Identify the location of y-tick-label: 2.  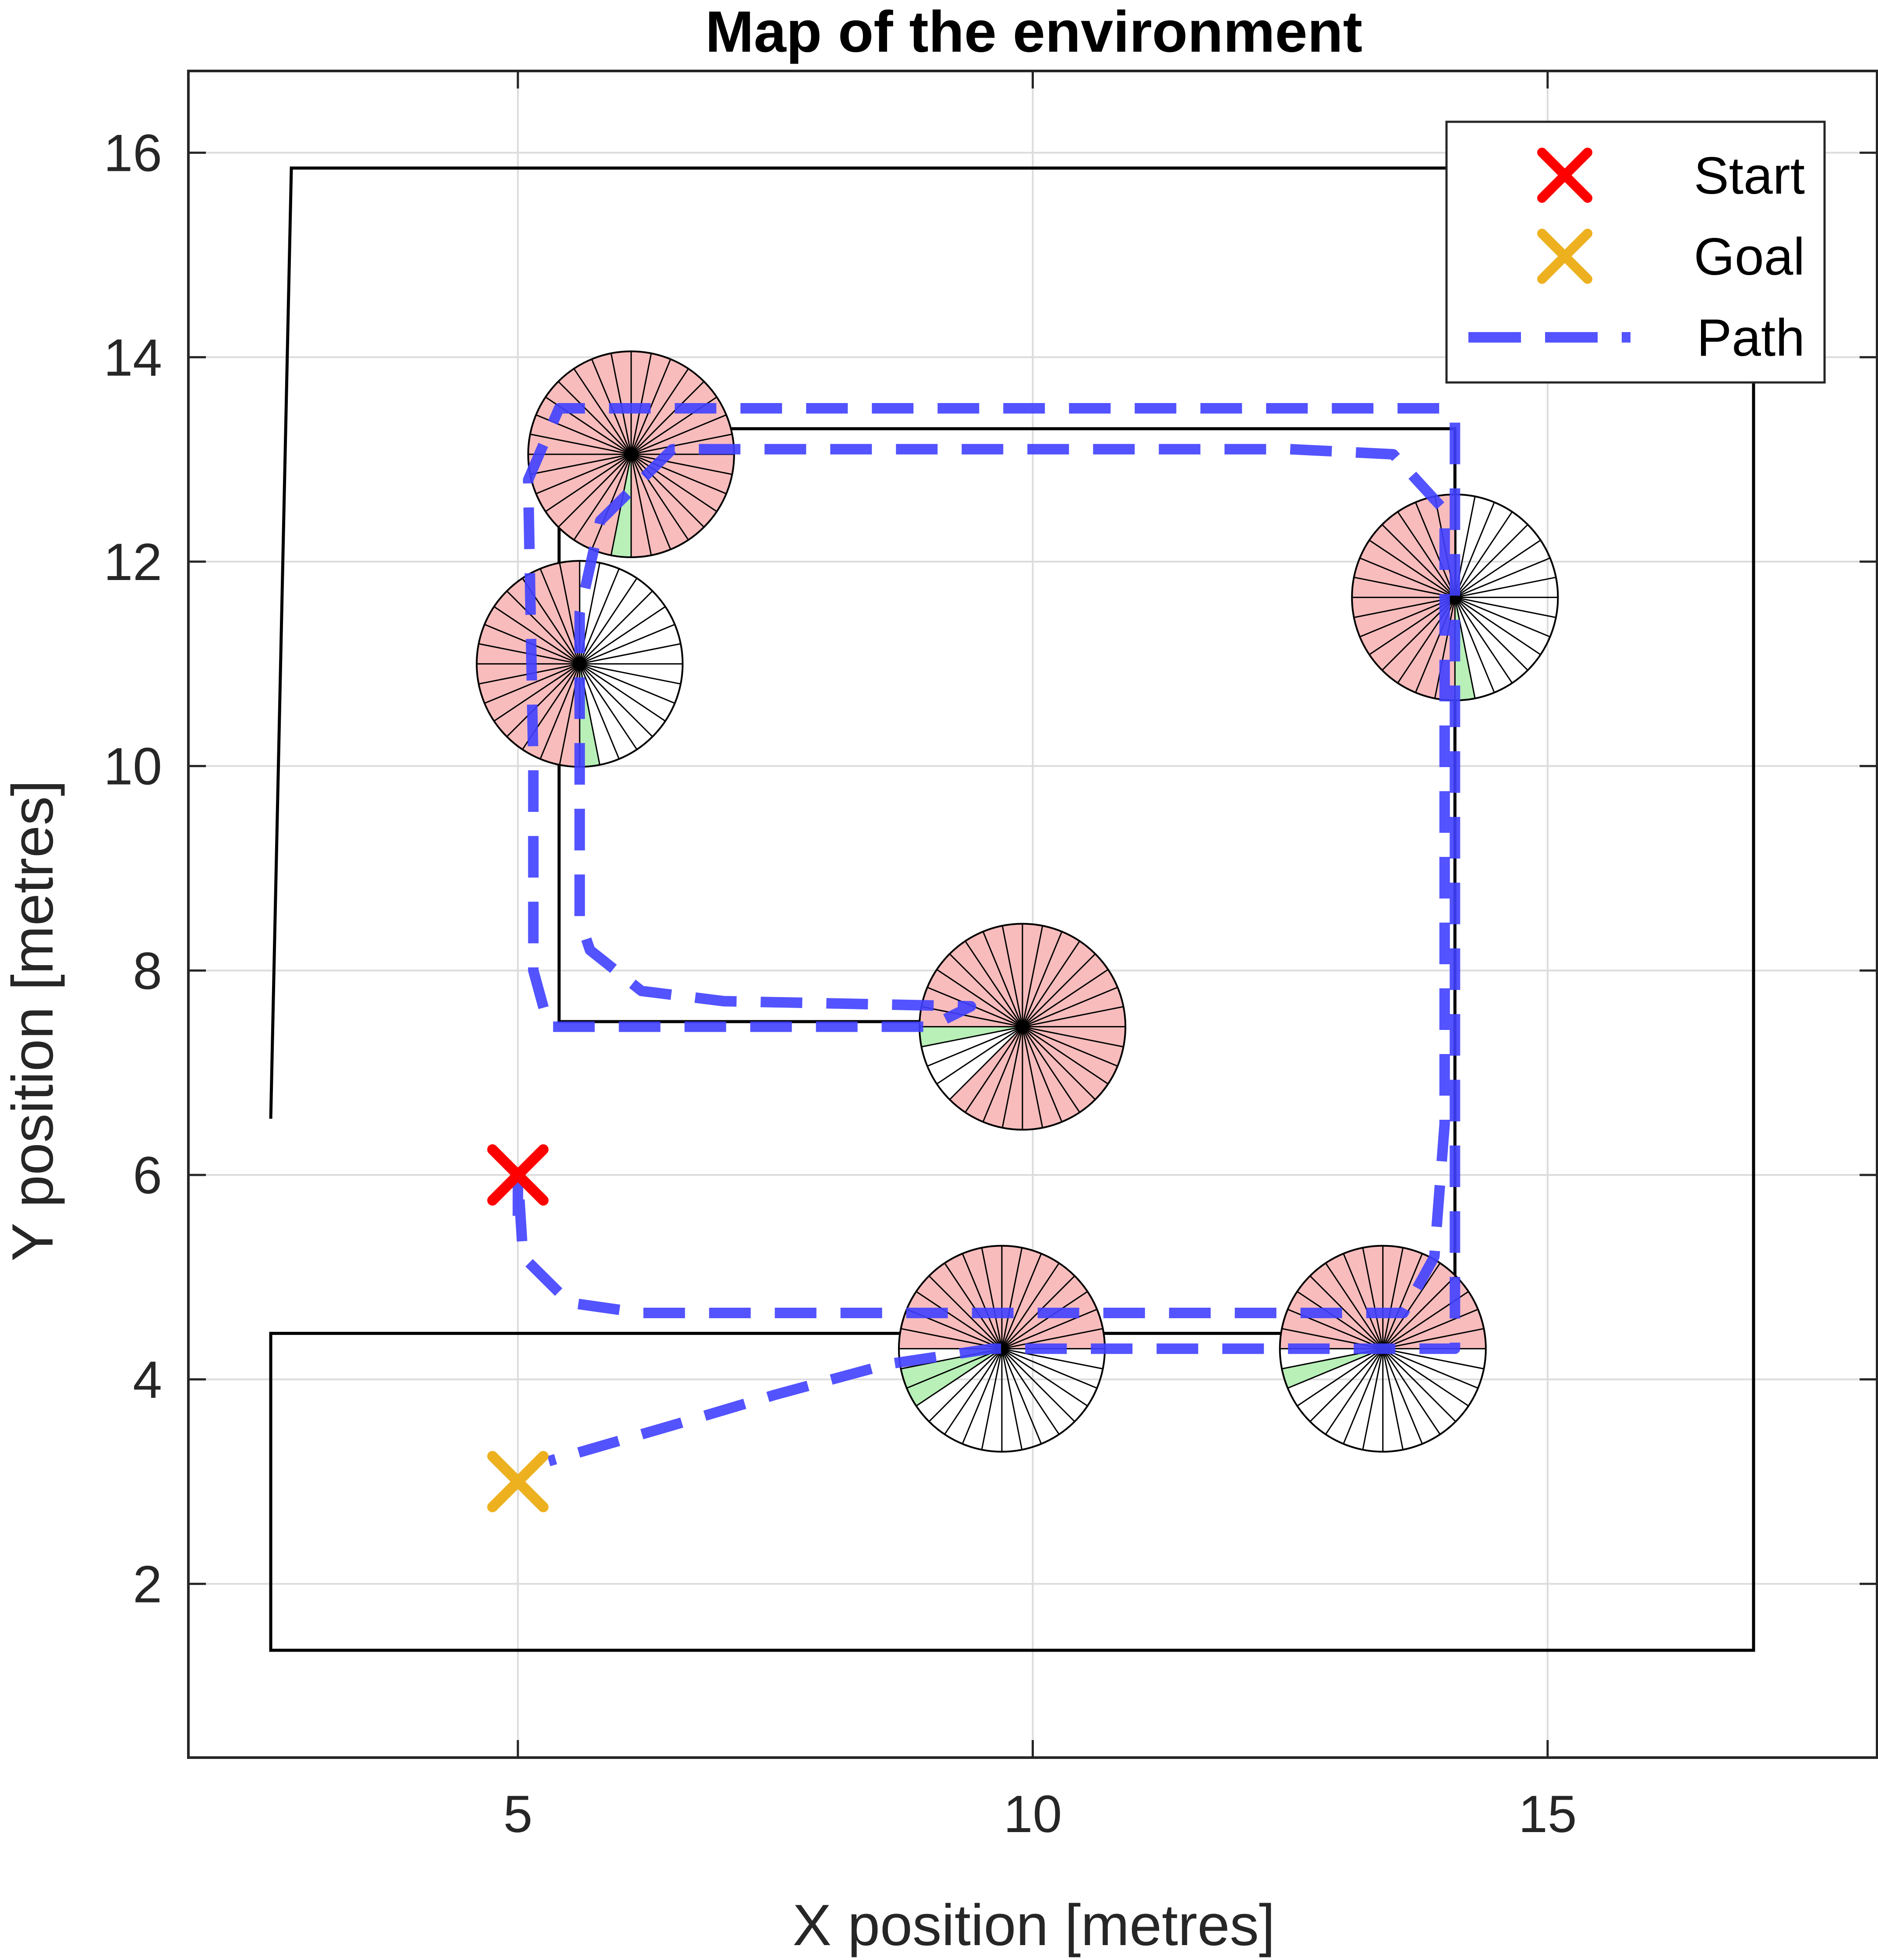
(147, 1584).